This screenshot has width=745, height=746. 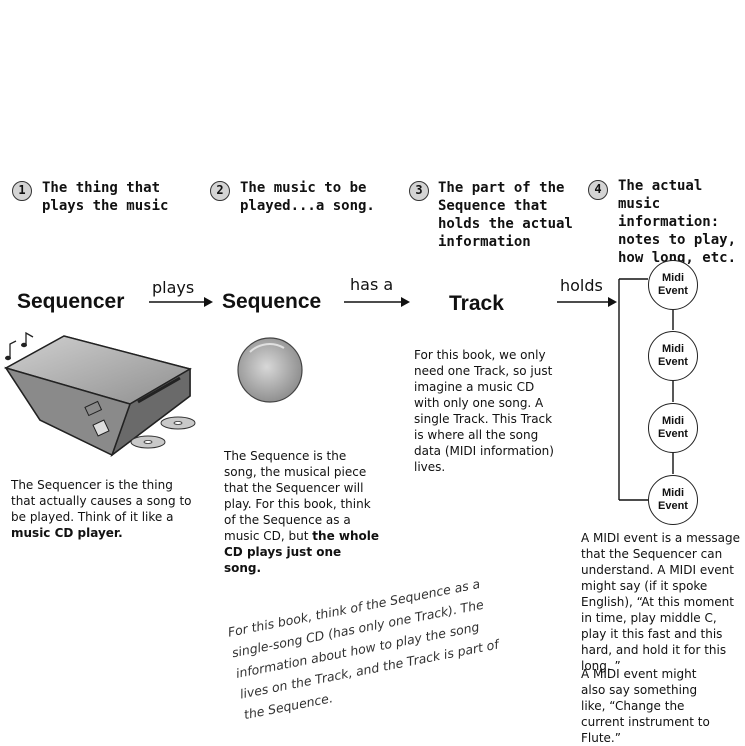 I want to click on relation-holds-label: holds, so click(x=581, y=285).